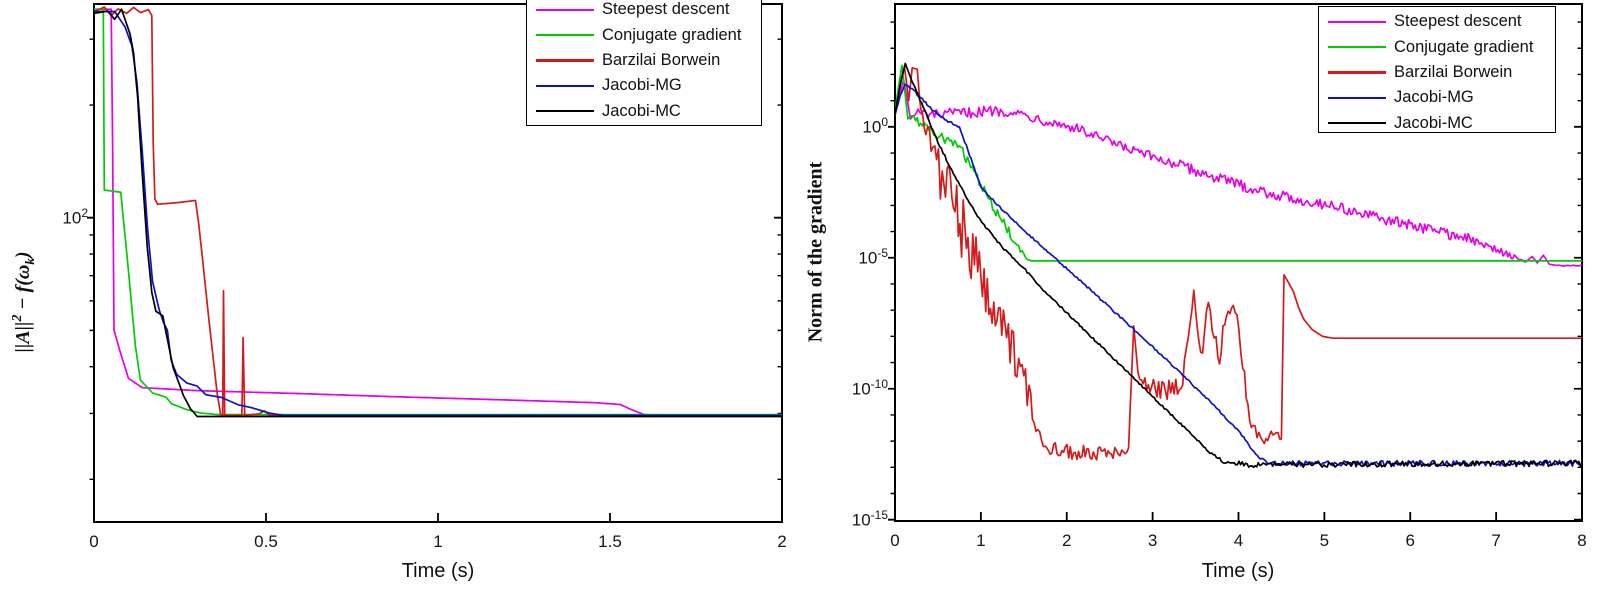 This screenshot has height=600, width=1600. What do you see at coordinates (1496, 540) in the screenshot?
I see `x-tick-label: 7` at bounding box center [1496, 540].